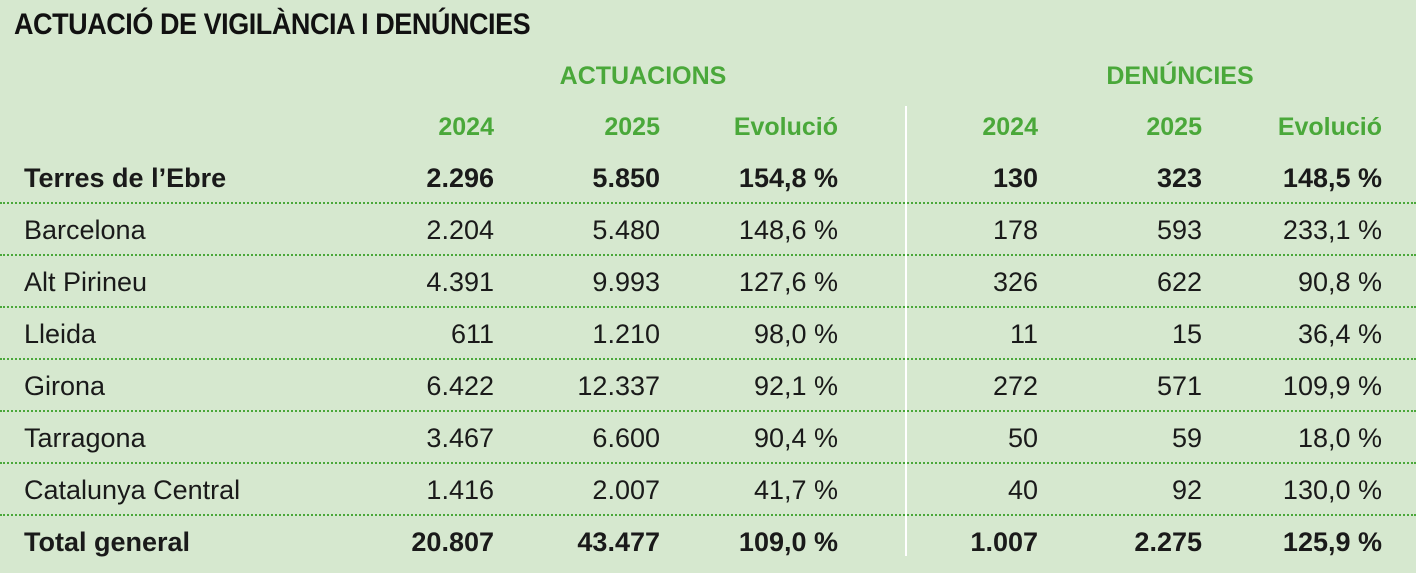 Image resolution: width=1416 pixels, height=573 pixels. Describe the element at coordinates (1339, 438) in the screenshot. I see `den-evolucio-value: 18,0 %` at that location.